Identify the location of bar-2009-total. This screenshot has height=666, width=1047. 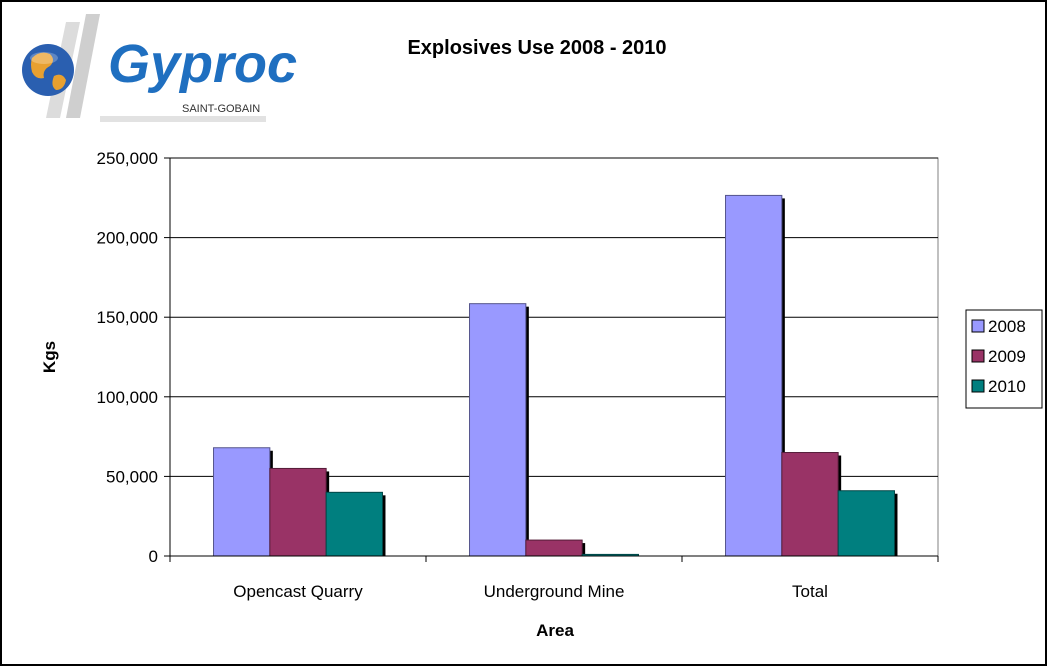
(810, 504).